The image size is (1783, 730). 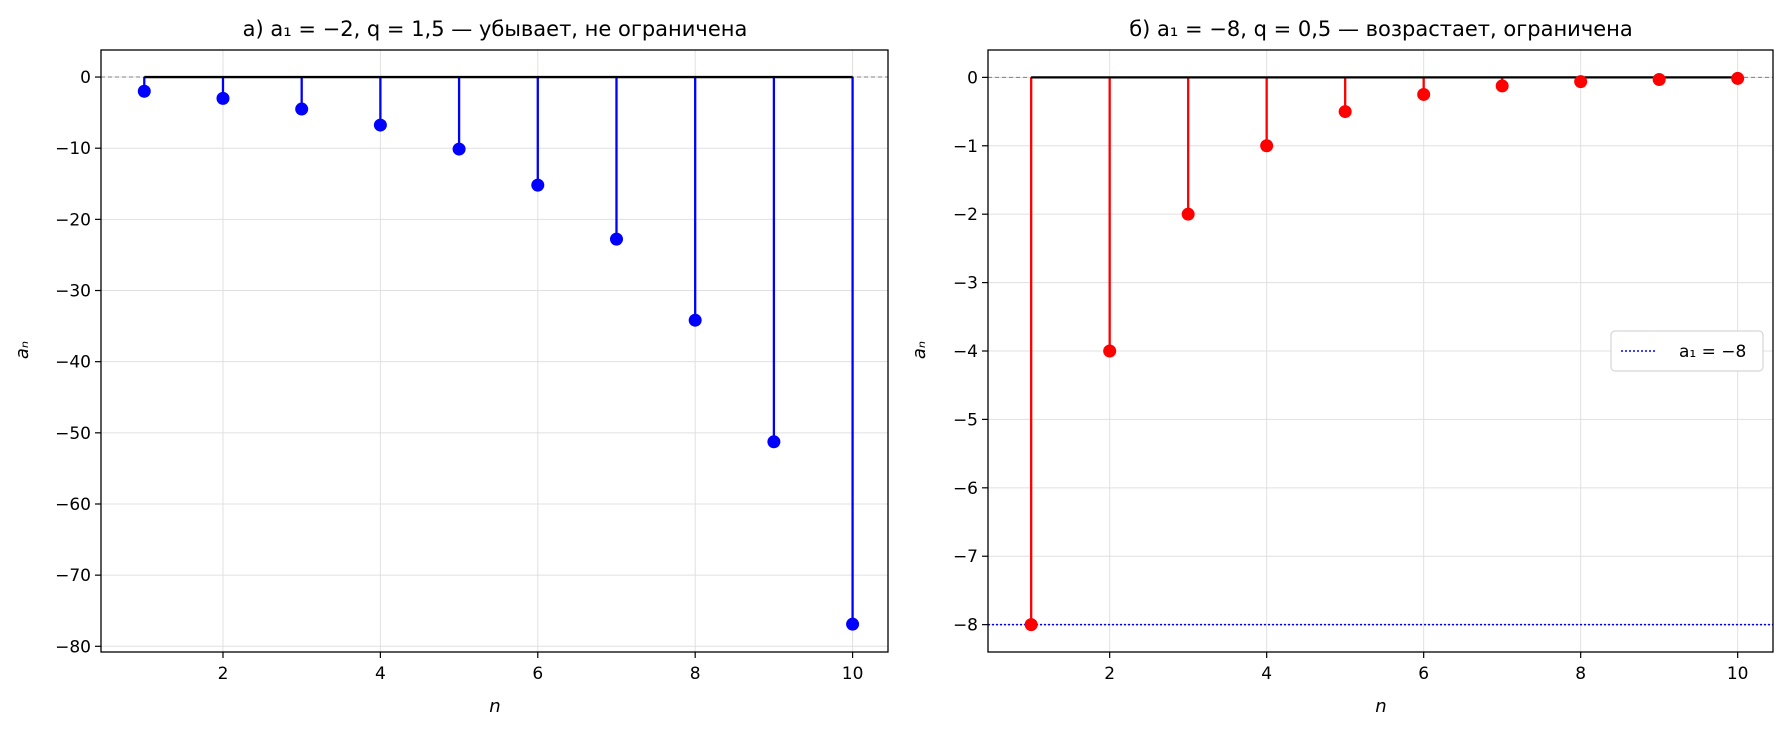 I want to click on y-tick-label: −7, so click(x=965, y=557).